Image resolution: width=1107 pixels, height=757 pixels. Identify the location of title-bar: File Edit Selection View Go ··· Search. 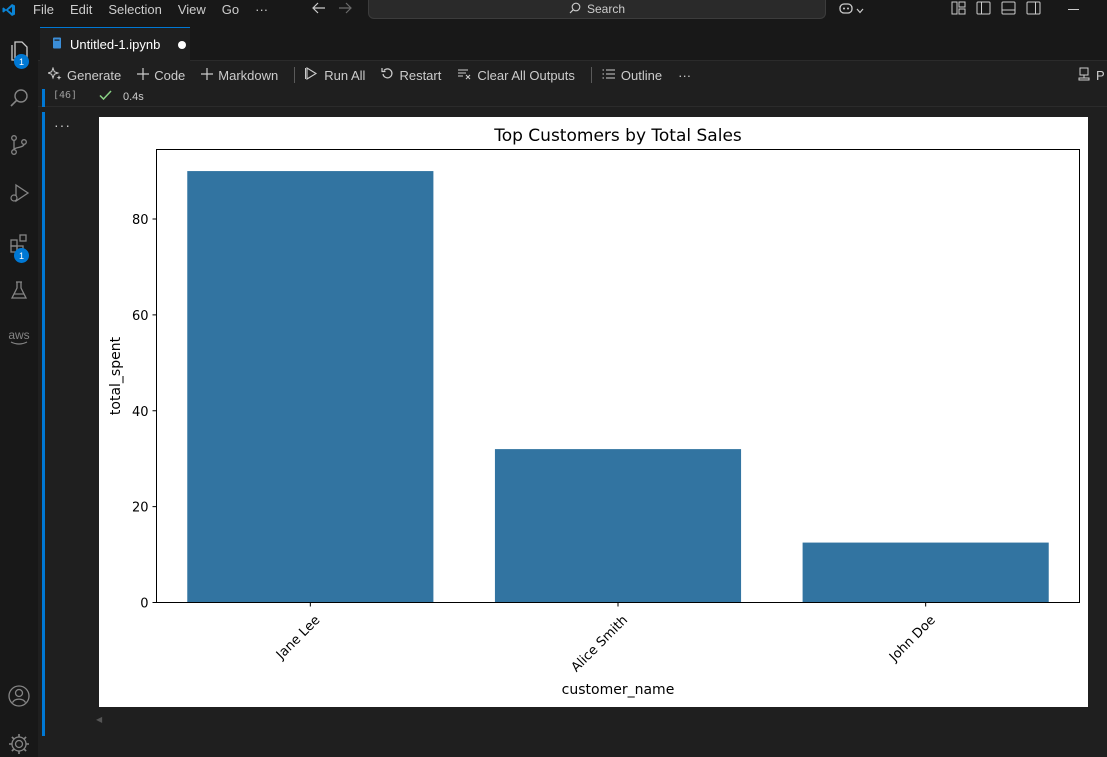
(553, 9).